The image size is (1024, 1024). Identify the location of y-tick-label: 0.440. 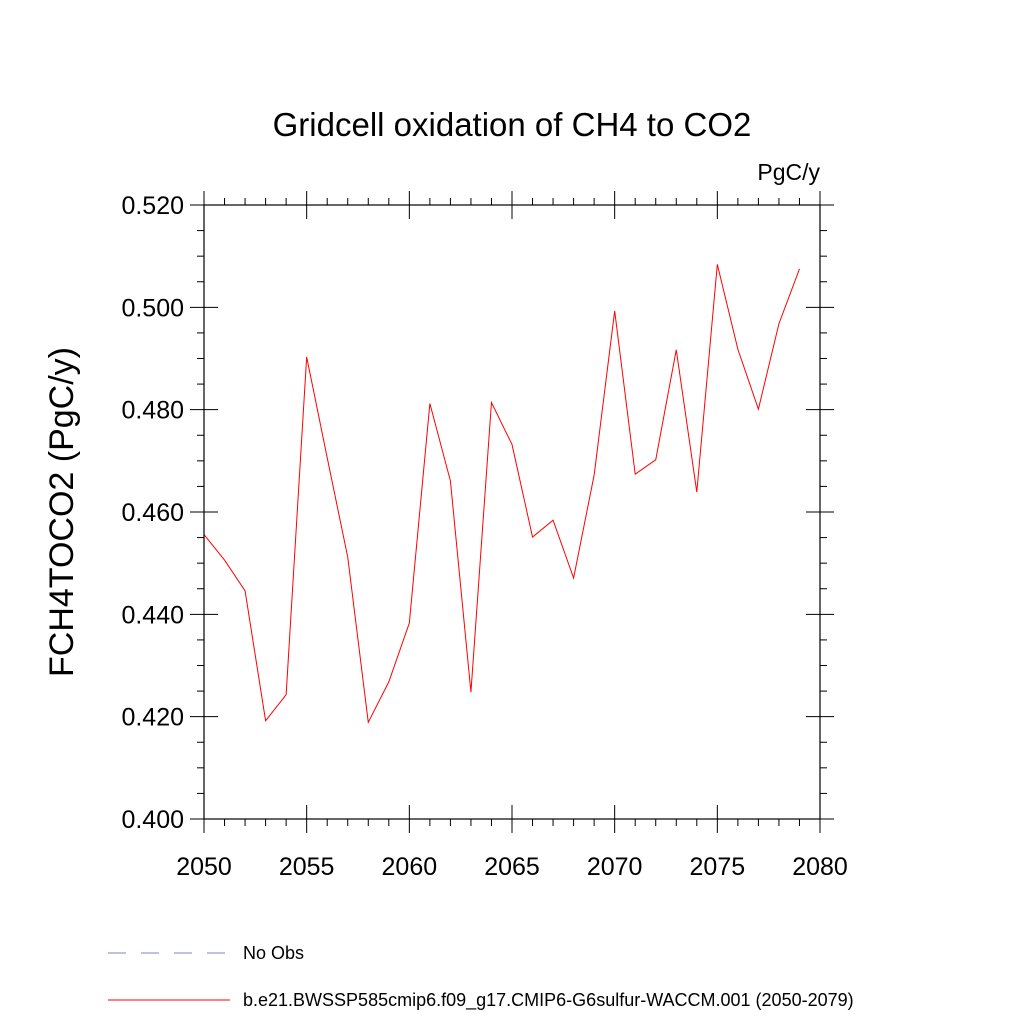
(152, 615).